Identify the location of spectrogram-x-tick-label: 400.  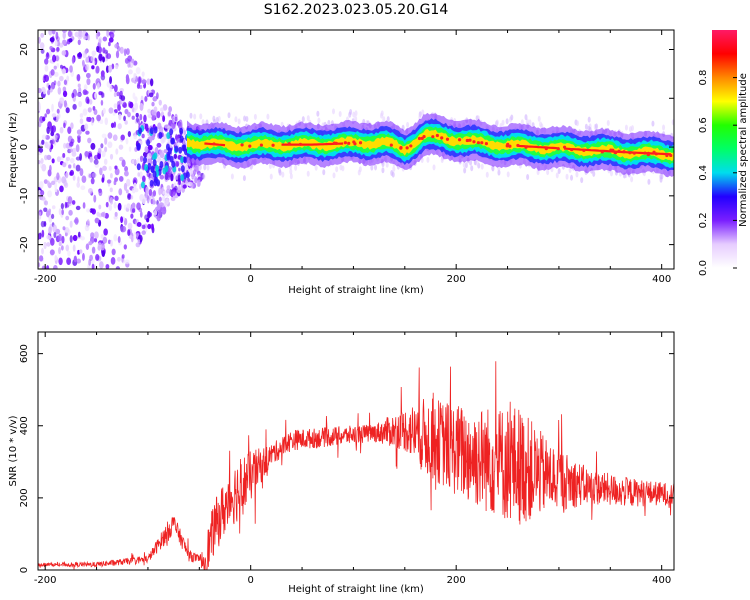
(661, 279).